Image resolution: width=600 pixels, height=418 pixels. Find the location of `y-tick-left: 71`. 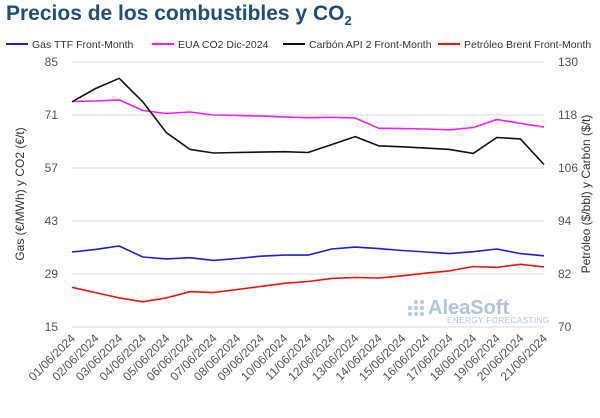

y-tick-left: 71 is located at coordinates (52, 115).